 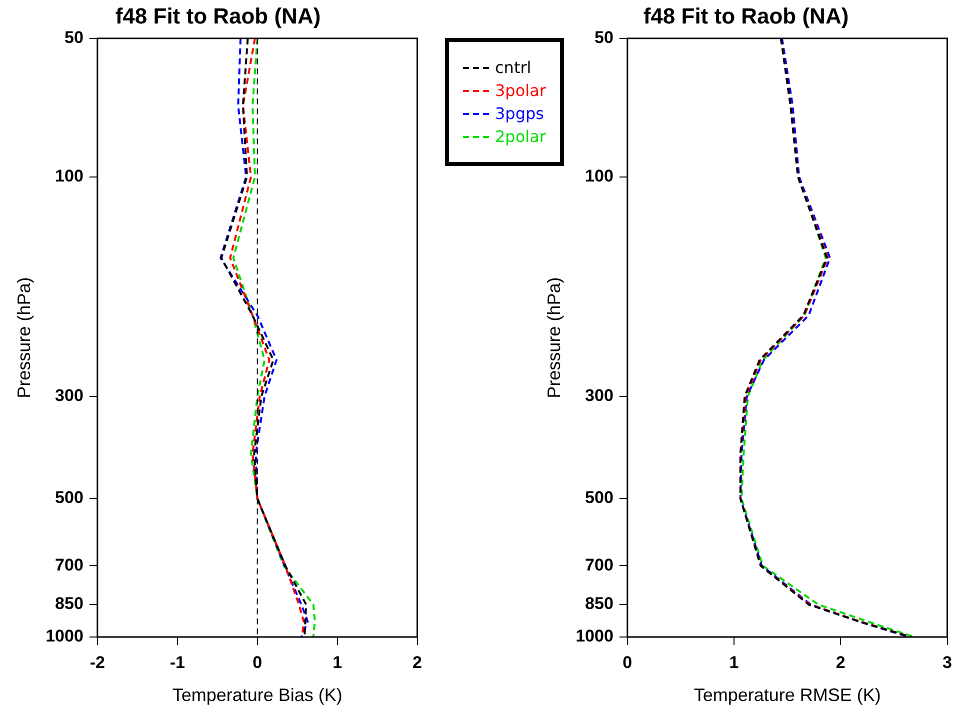 I want to click on legend-label: 3pgps, so click(x=519, y=113).